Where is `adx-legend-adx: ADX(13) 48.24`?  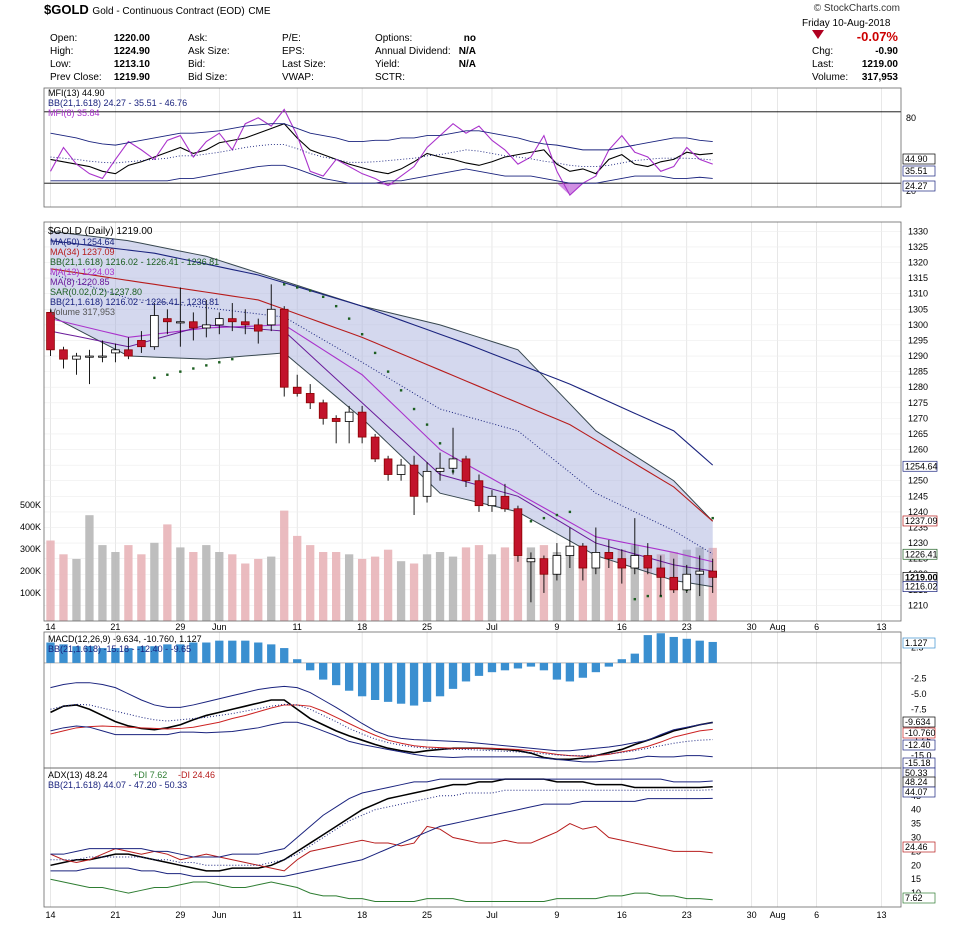 adx-legend-adx: ADX(13) 48.24 is located at coordinates (78, 775).